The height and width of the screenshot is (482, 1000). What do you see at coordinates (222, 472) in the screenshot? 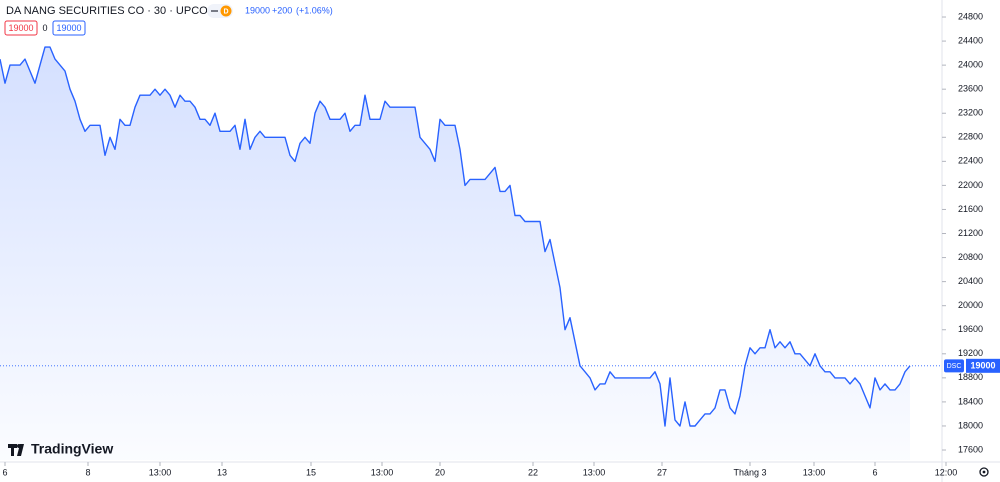
I see `x-tick-label: 13` at bounding box center [222, 472].